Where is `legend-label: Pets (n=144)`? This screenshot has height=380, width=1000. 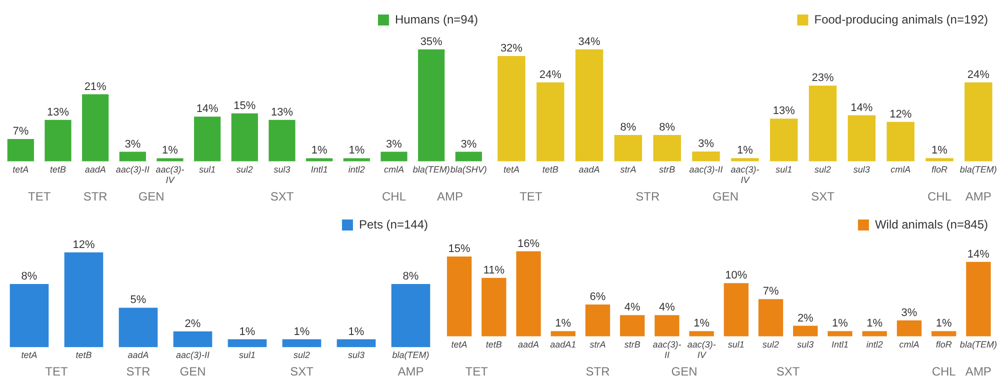 legend-label: Pets (n=144) is located at coordinates (393, 224).